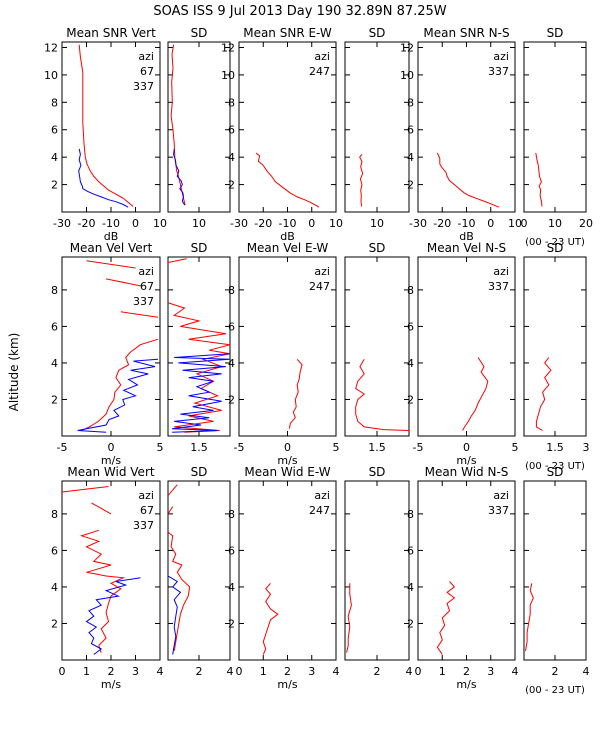 This screenshot has height=750, width=600. I want to click on panel-r0-c5: SD 0 10 20, so click(557, 128).